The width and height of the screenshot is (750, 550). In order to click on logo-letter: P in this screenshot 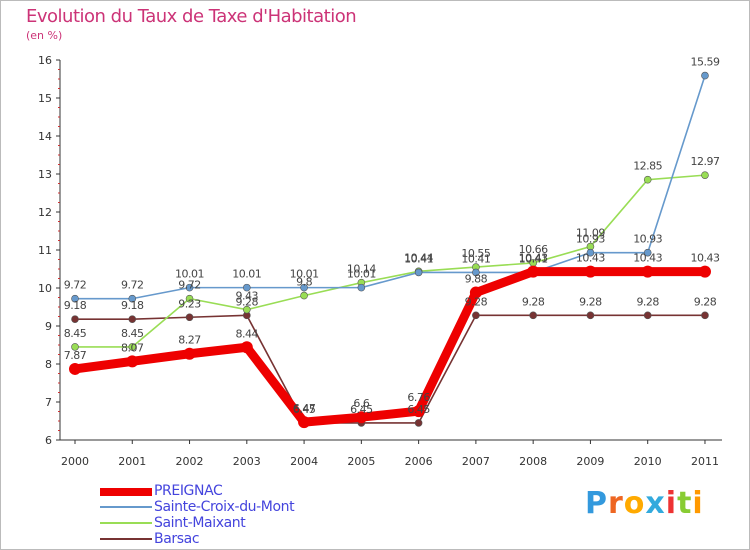, I will do `click(596, 503)`.